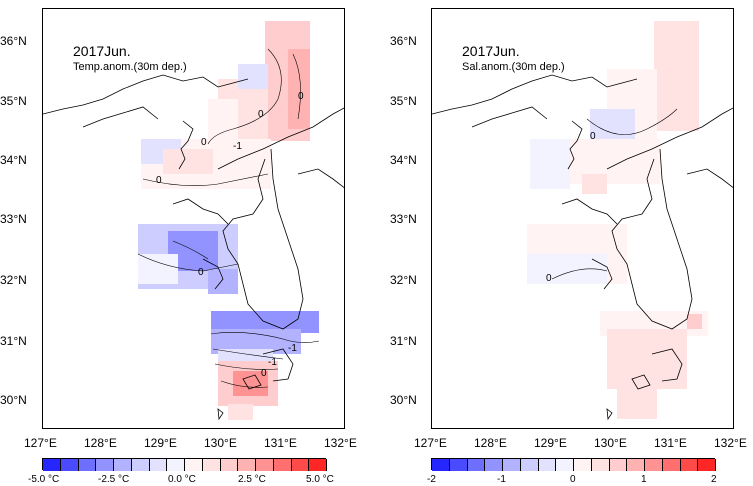 This screenshot has width=753, height=486. Describe the element at coordinates (573, 479) in the screenshot. I see `colorbar-label: 0` at that location.